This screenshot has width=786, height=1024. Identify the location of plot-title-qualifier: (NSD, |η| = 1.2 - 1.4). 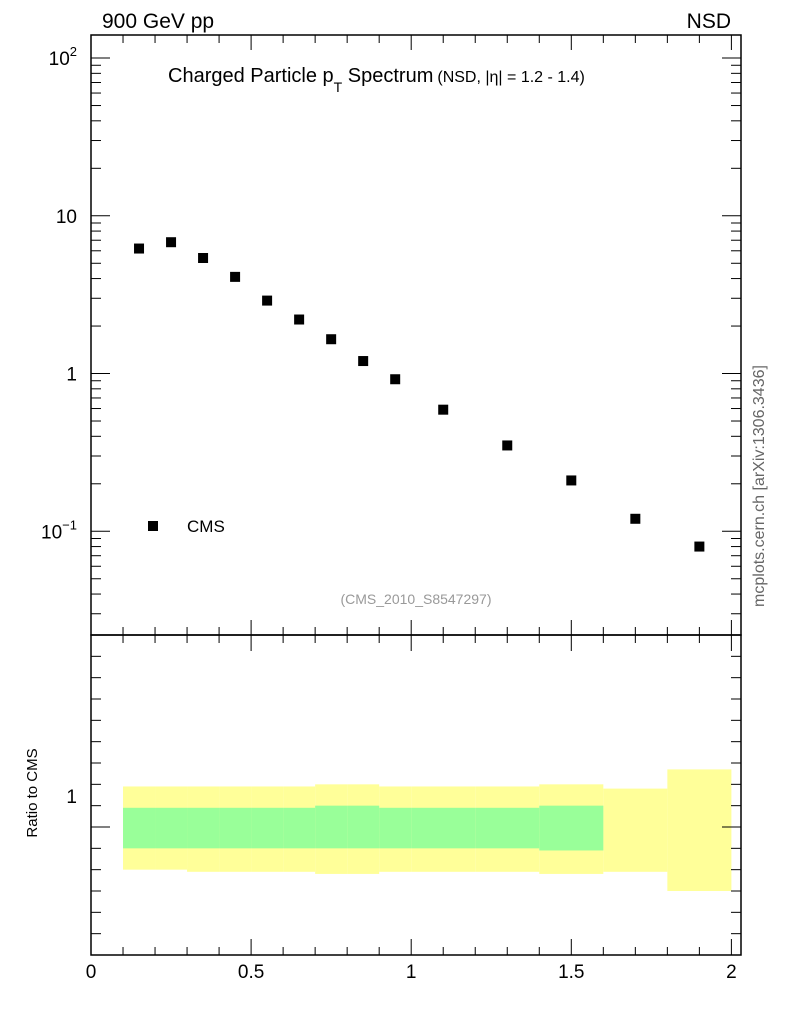
(510, 77).